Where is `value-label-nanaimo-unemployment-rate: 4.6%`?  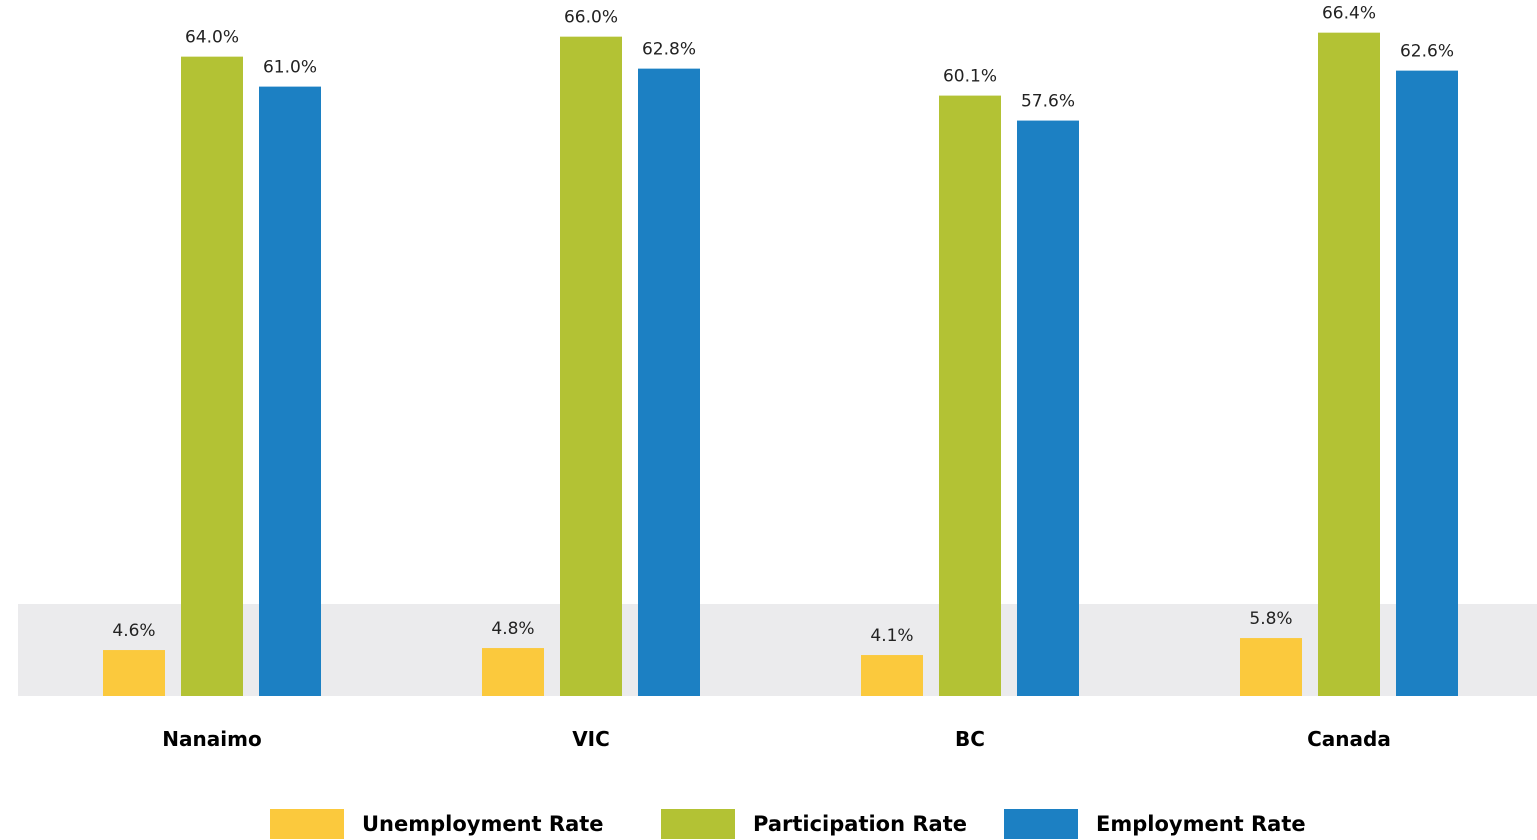 value-label-nanaimo-unemployment-rate: 4.6% is located at coordinates (133, 631).